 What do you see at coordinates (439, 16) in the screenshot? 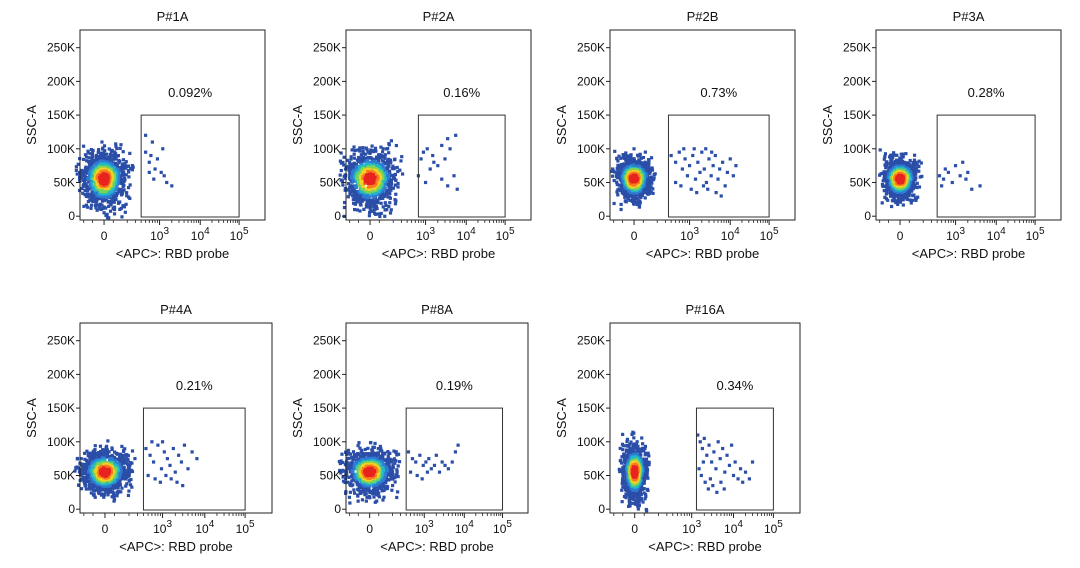
I see `panel-title: P#2A` at bounding box center [439, 16].